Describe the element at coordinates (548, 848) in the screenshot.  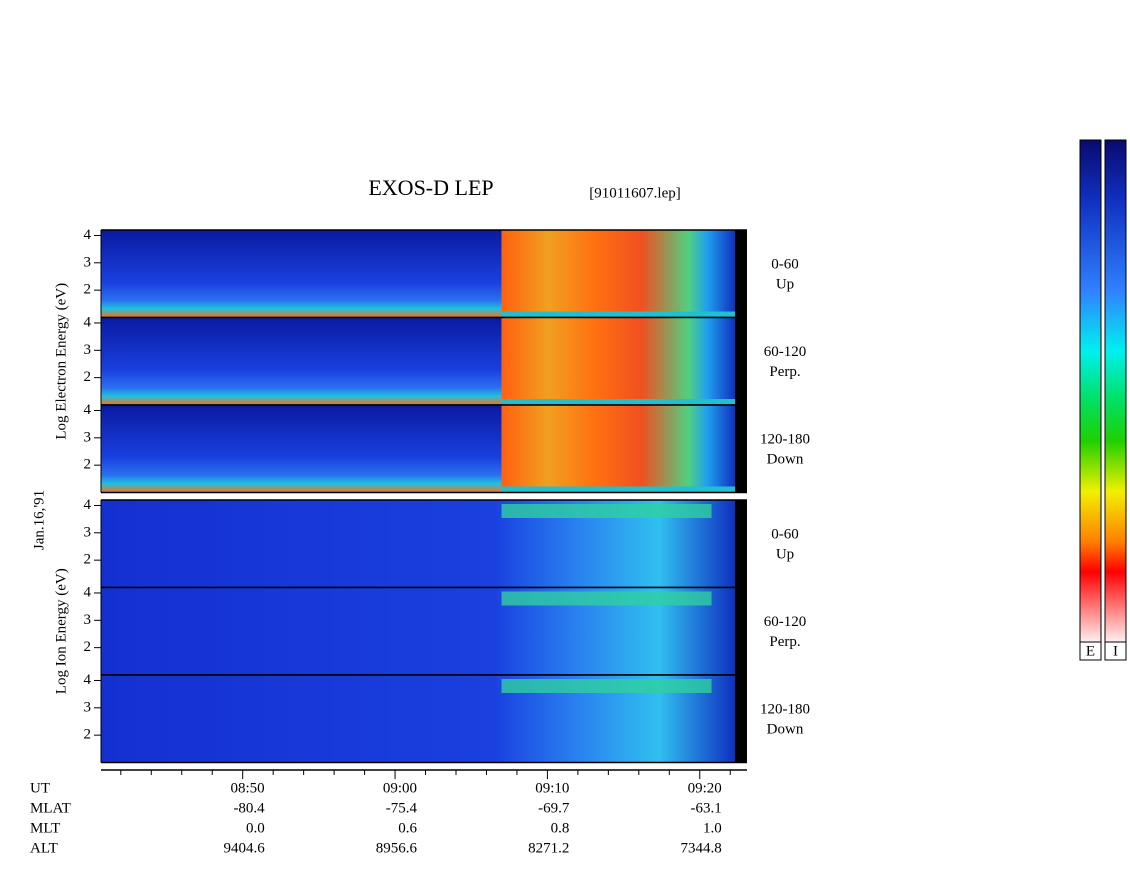
I see `row-value: 8271.2` at that location.